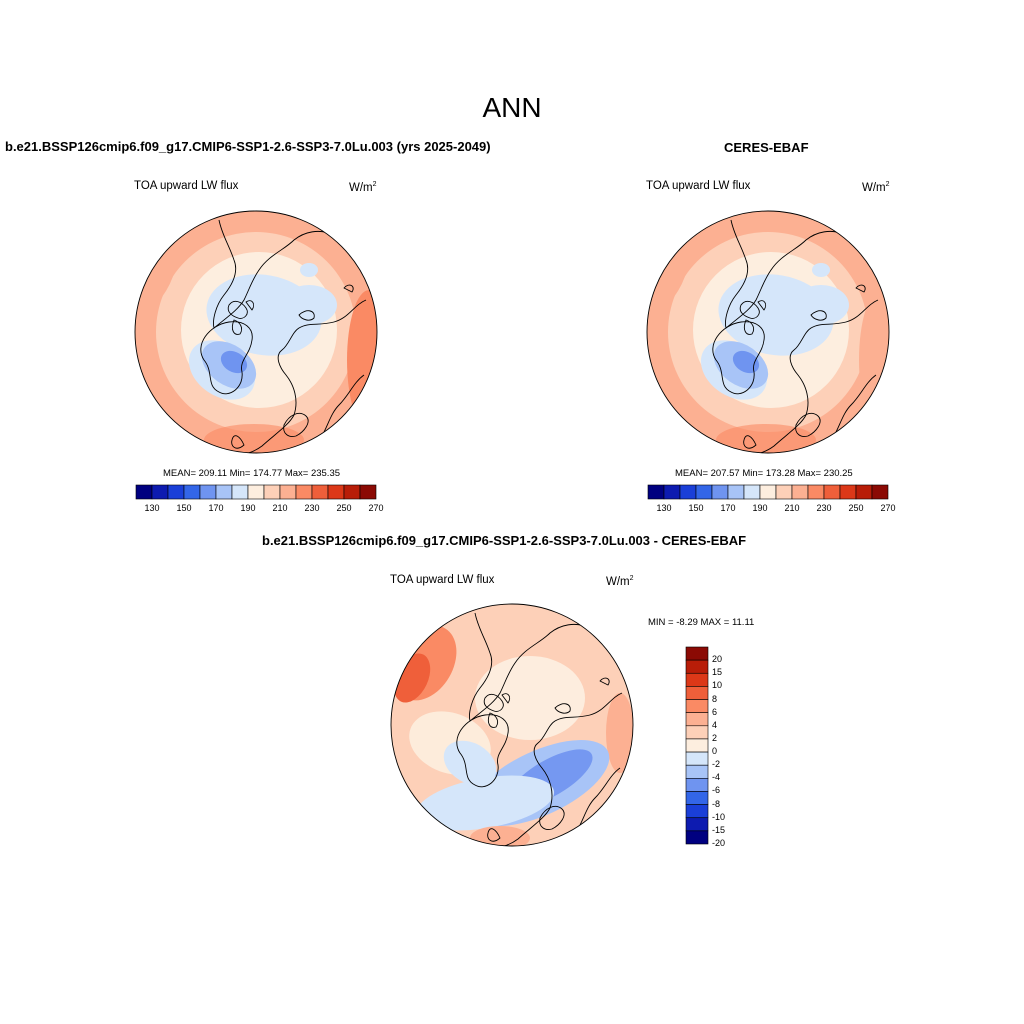  Describe the element at coordinates (620, 581) in the screenshot. I see `panel3-unit: W/m2` at that location.